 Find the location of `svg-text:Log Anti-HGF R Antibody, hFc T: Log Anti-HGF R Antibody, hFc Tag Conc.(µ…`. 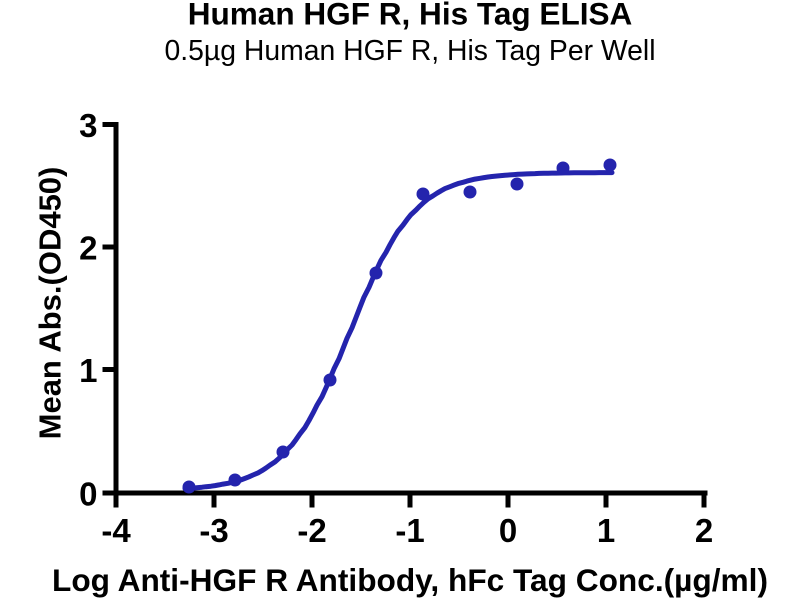

svg-text:Log Anti-HGF R Antibody, hFc T: Log Anti-HGF R Antibody, hFc Tag Conc.(µ… is located at coordinates (410, 580).